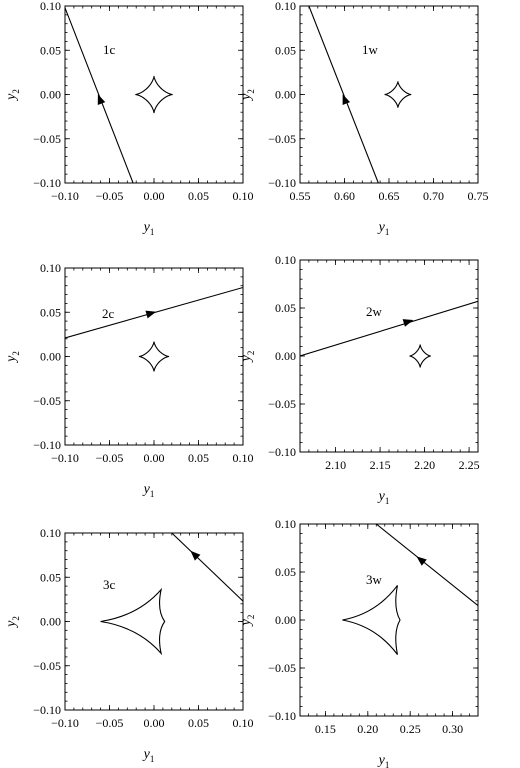  What do you see at coordinates (344, 196) in the screenshot?
I see `x-tick-label: 0.60` at bounding box center [344, 196].